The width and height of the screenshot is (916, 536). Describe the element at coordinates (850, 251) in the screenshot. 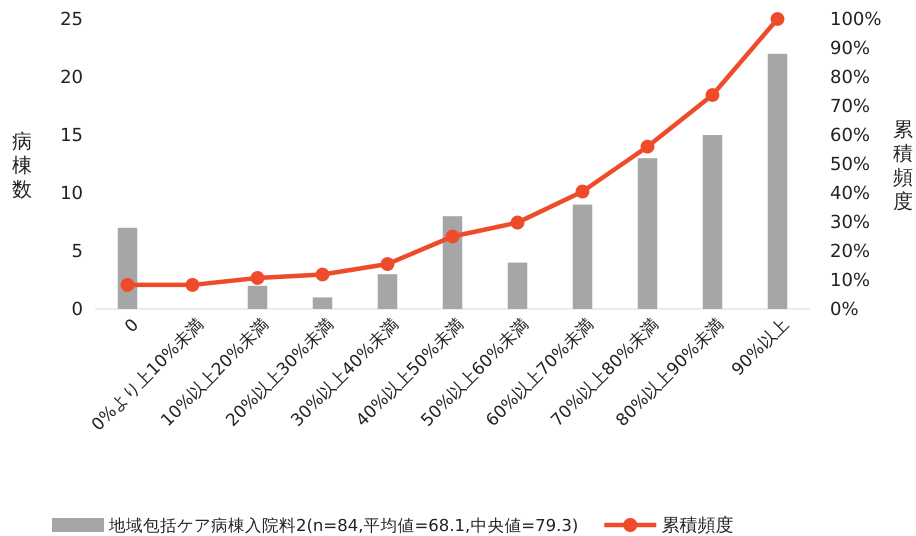

I see `y2-tick-label: 20%` at that location.